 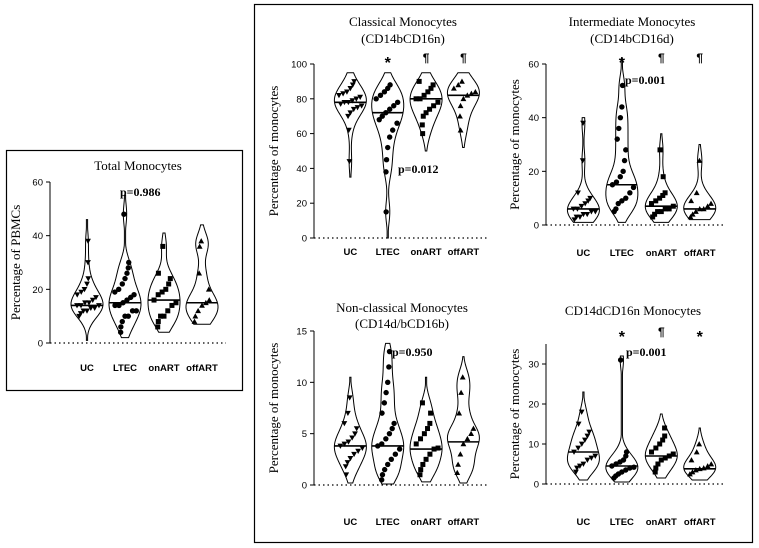 What do you see at coordinates (138, 165) in the screenshot?
I see `chart-title: Total Monocytes` at bounding box center [138, 165].